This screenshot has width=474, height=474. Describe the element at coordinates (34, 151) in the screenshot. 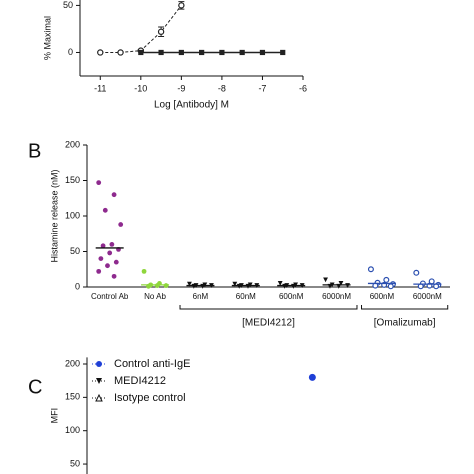

I see `panel-label: B` at that location.